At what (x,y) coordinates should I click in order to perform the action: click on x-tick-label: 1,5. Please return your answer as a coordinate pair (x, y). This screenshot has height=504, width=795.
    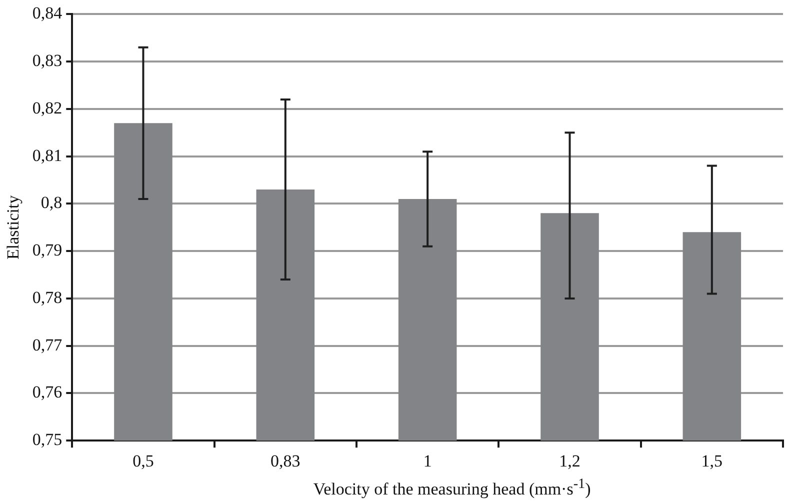
    Looking at the image, I should click on (712, 460).